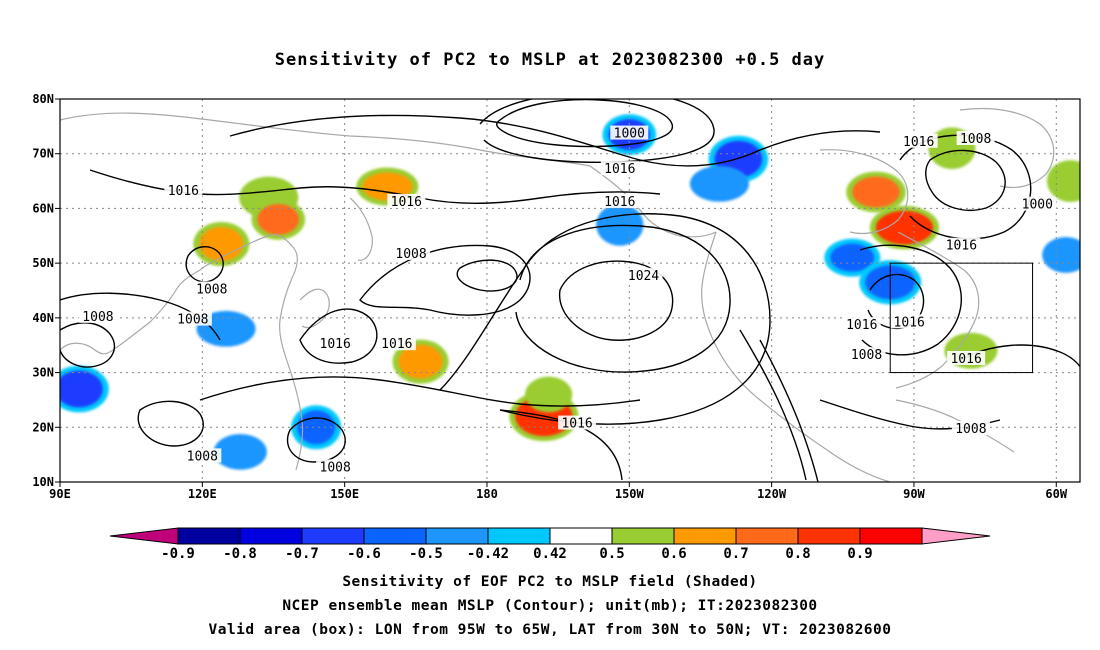  What do you see at coordinates (487, 494) in the screenshot?
I see `lon-tick-label: 180` at bounding box center [487, 494].